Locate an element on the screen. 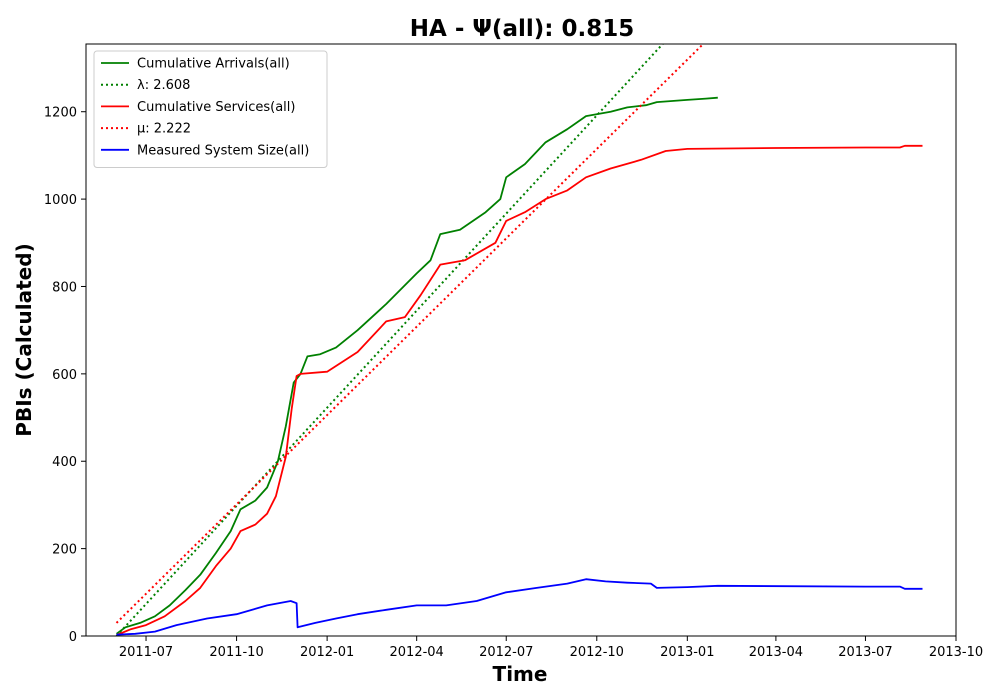 The width and height of the screenshot is (1000, 700). chart-title: HA - Ψ(all): 0.815 is located at coordinates (522, 29).